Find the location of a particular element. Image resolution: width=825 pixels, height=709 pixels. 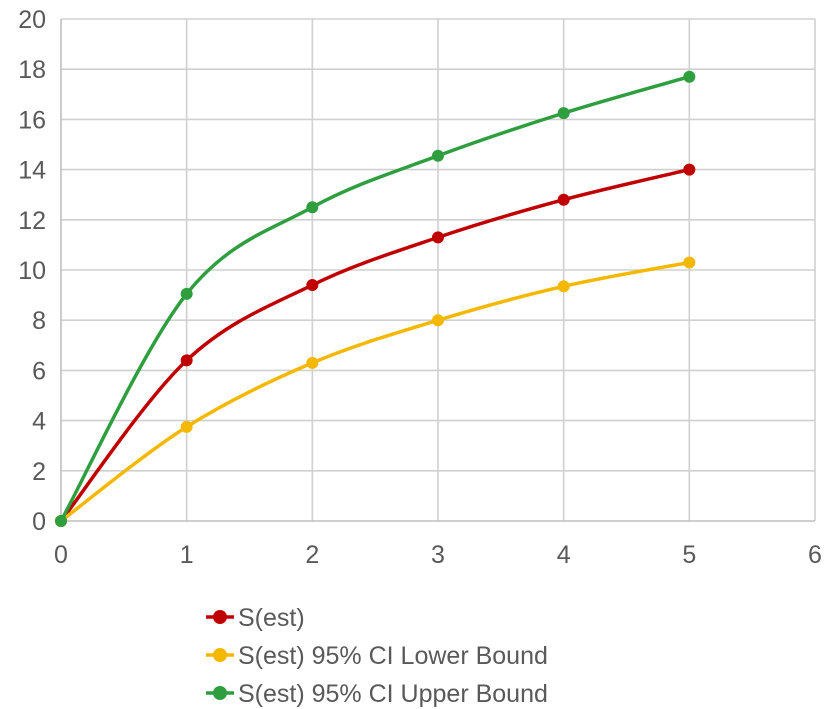

y-tick-label: 0 is located at coordinates (39, 522).